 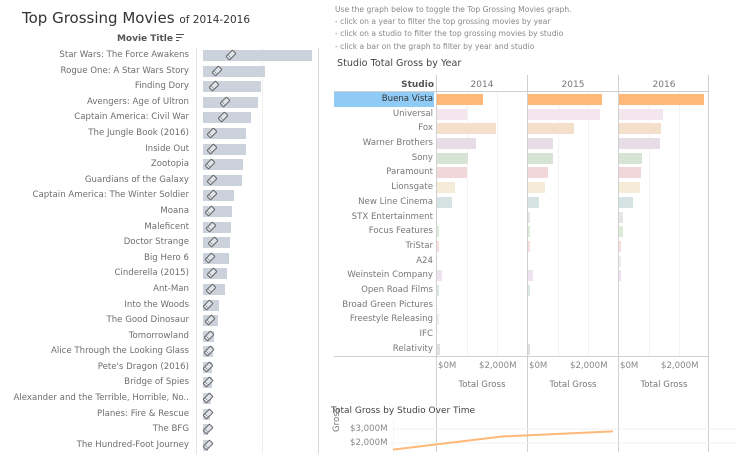 I want to click on movie-title-label: Planes: Fire & Rescue, so click(x=143, y=413).